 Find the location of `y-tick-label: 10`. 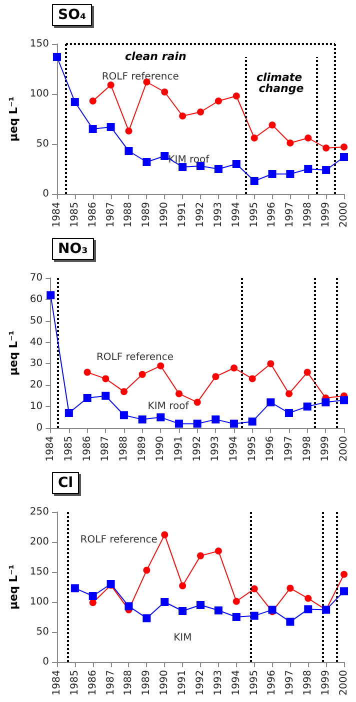

y-tick-label: 10 is located at coordinates (36, 406).